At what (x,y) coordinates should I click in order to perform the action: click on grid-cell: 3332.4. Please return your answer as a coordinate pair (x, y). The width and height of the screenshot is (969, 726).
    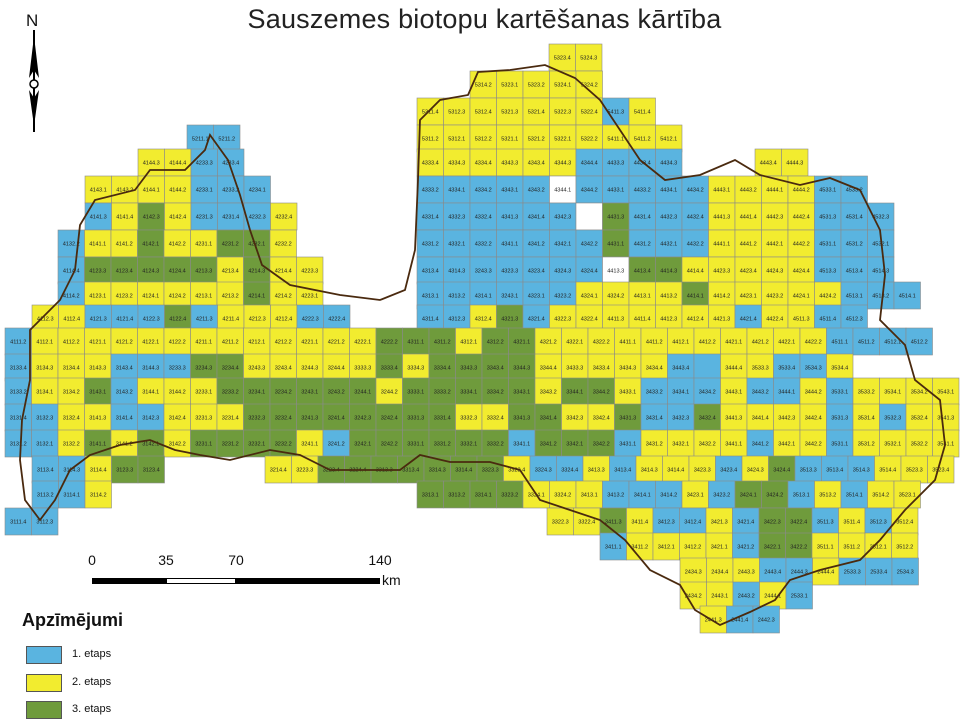
    Looking at the image, I should click on (495, 417).